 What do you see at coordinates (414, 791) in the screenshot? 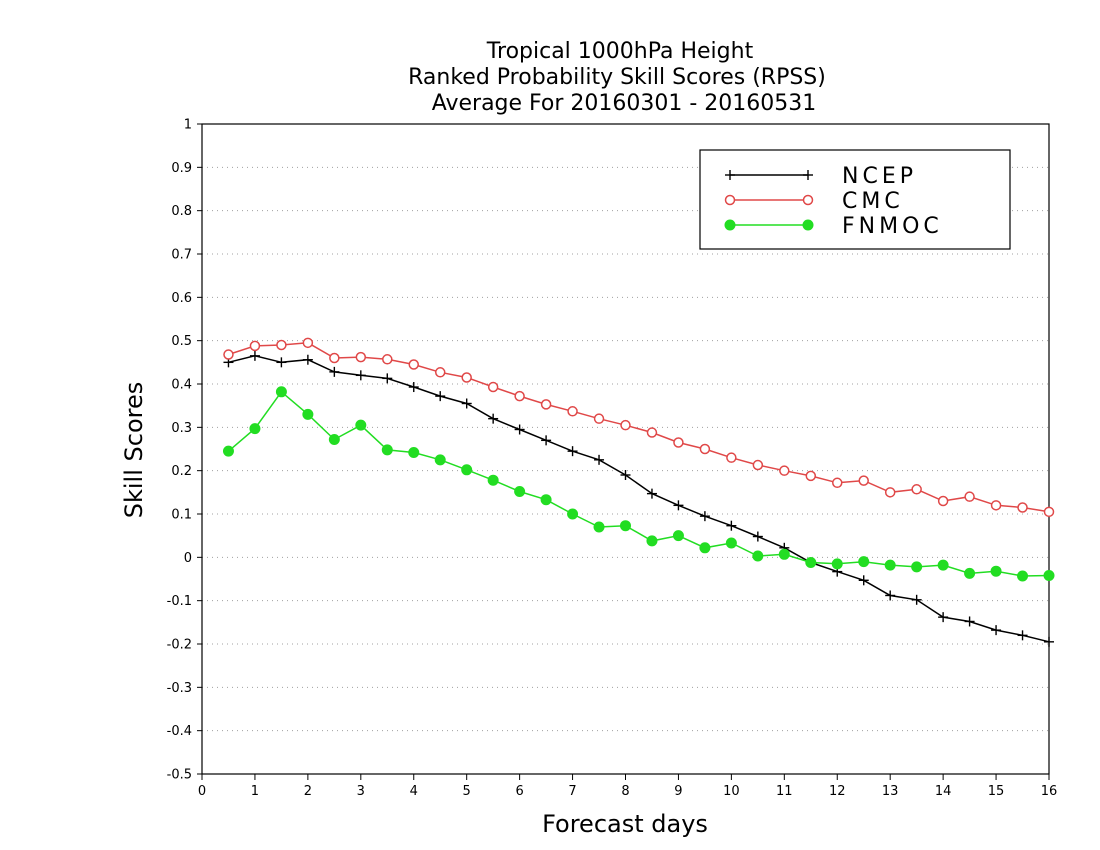
I see `x-tick-label: 4` at bounding box center [414, 791].